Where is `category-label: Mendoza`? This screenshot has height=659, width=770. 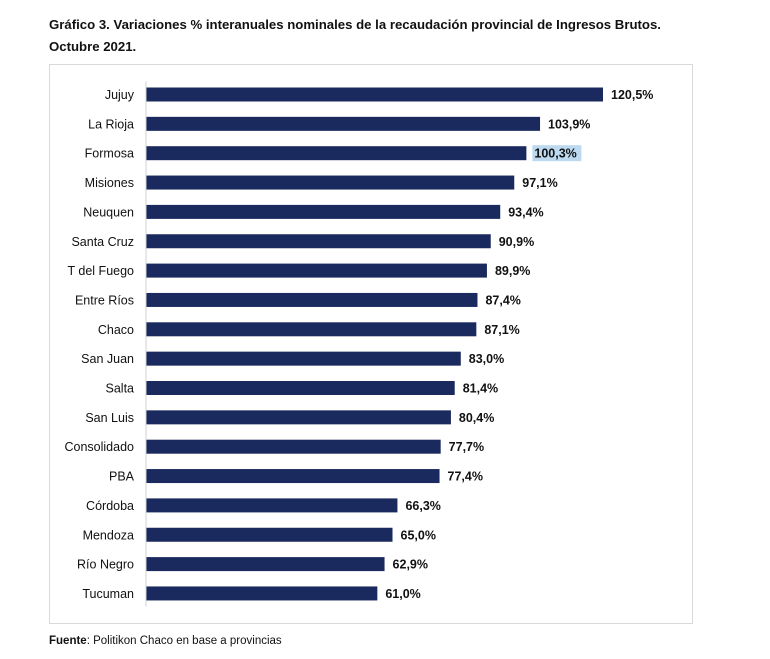
category-label: Mendoza is located at coordinates (108, 535).